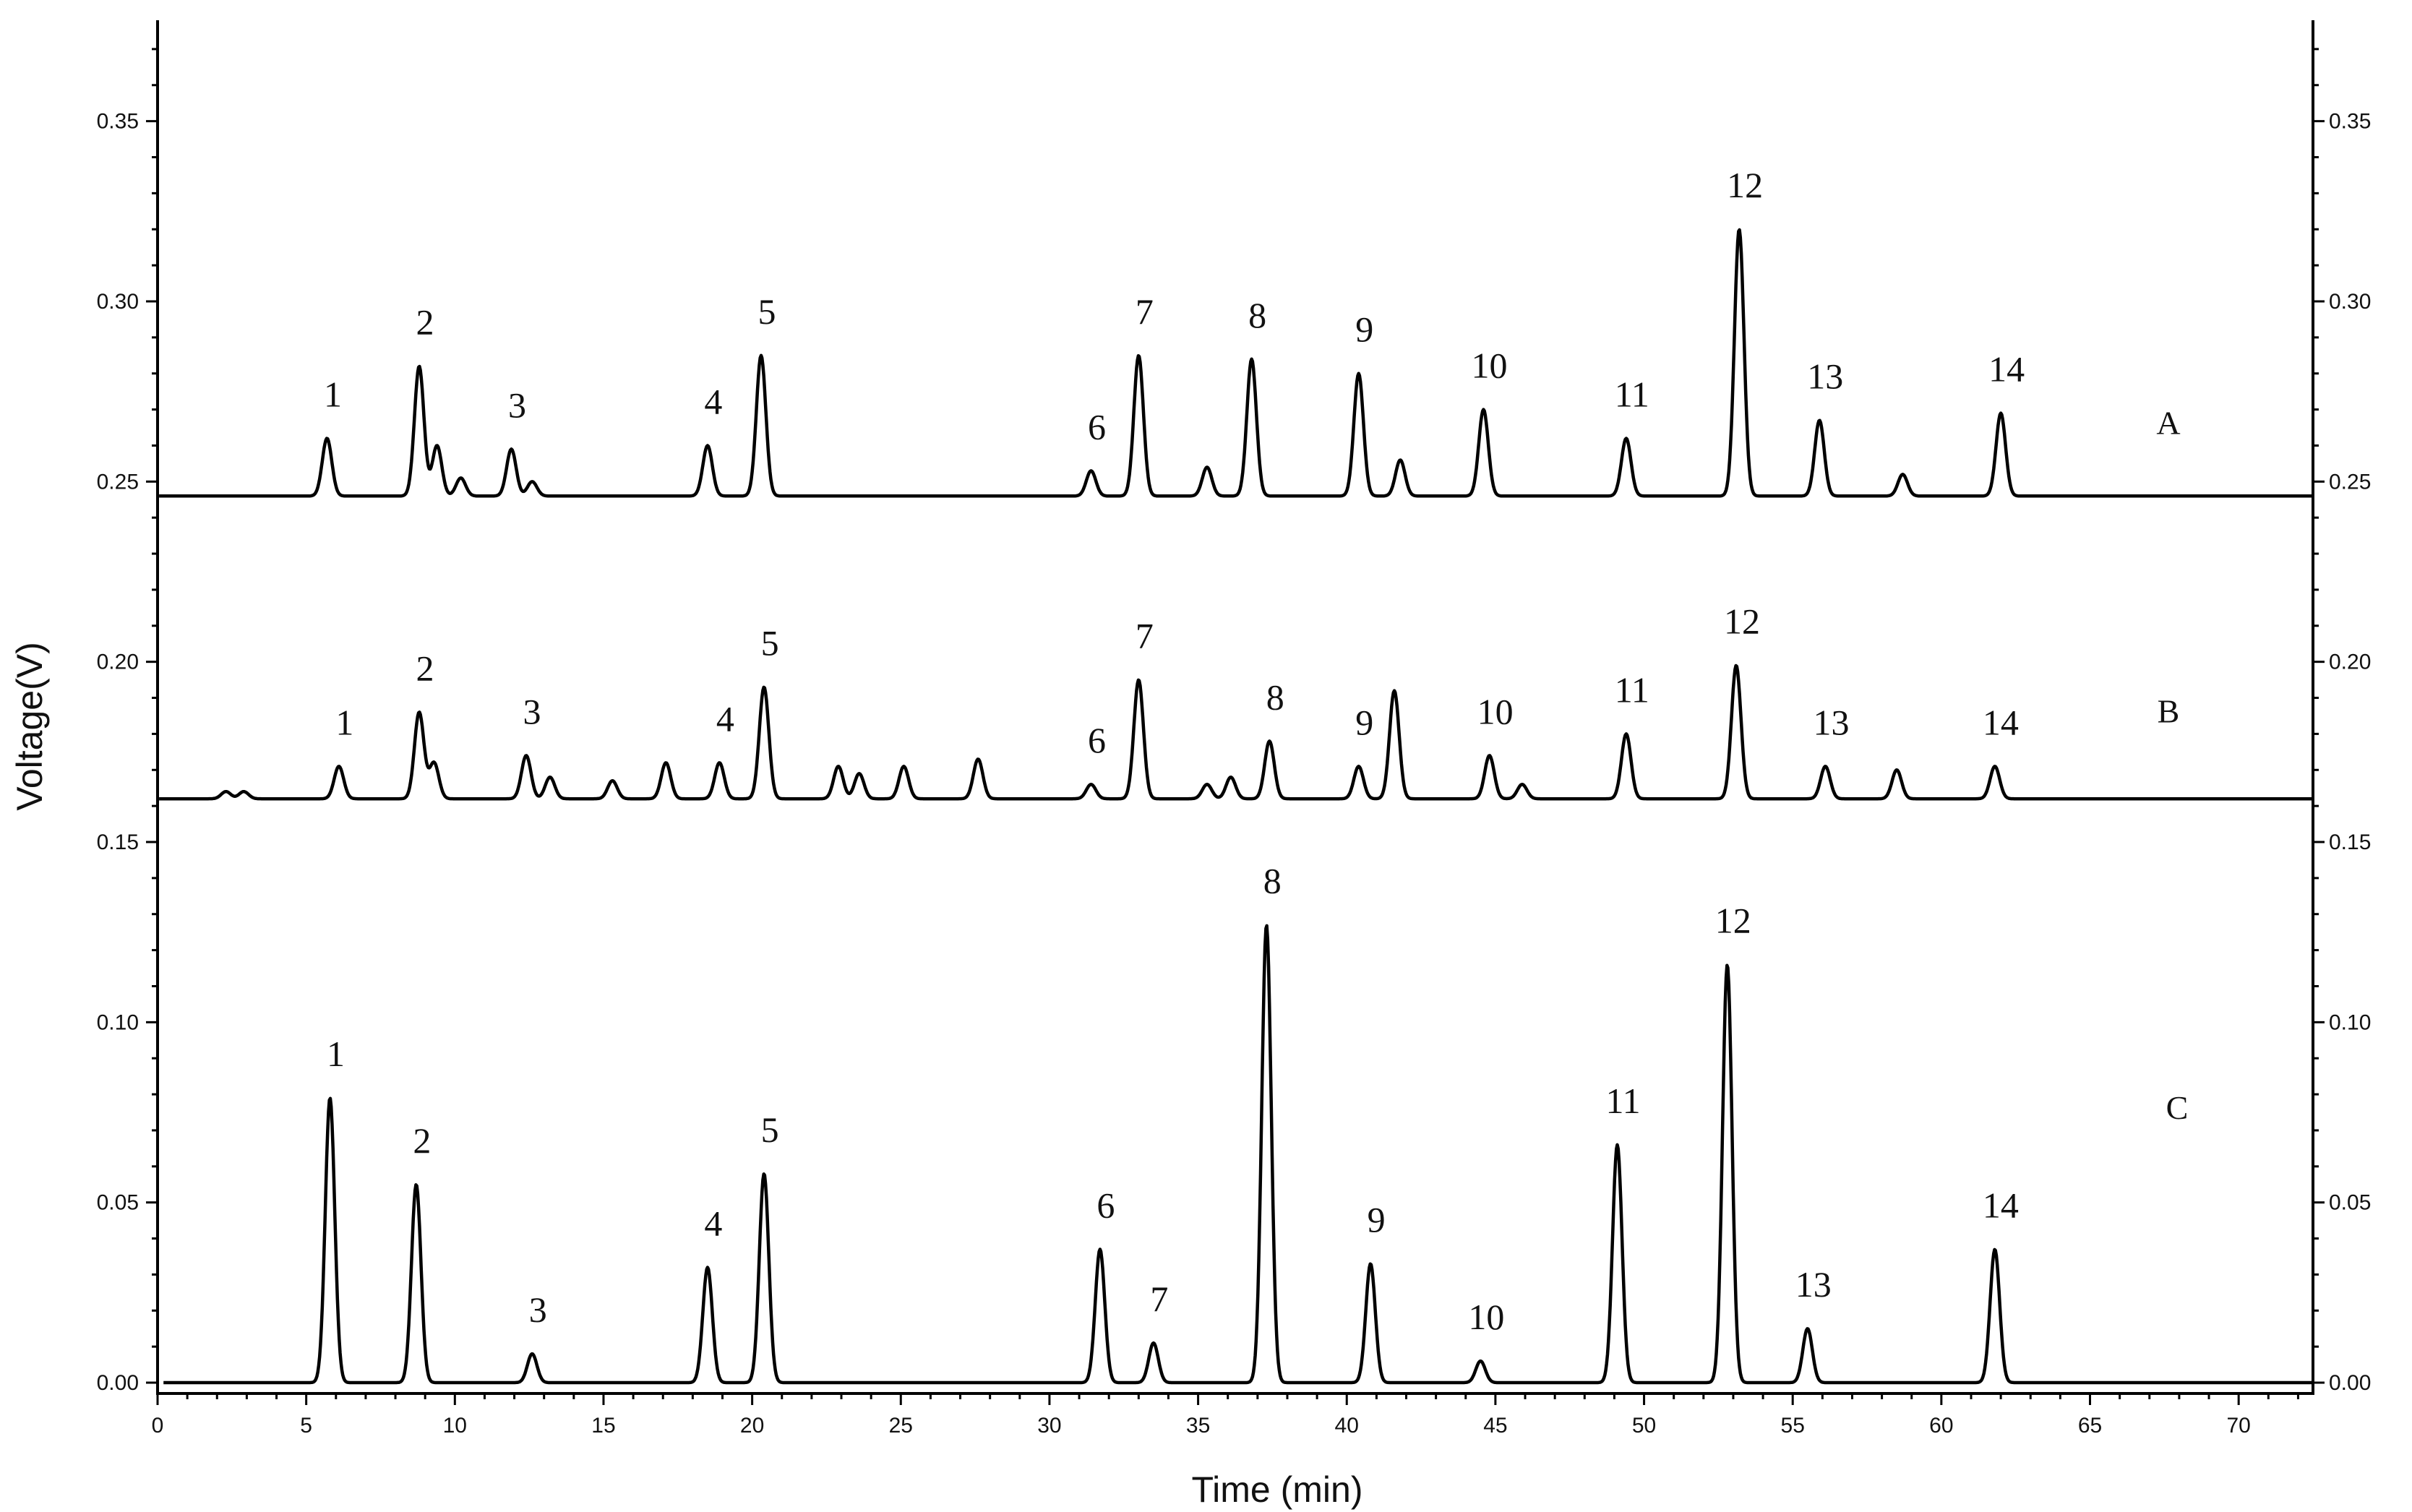 The height and width of the screenshot is (1512, 2412). Describe the element at coordinates (2350, 1203) in the screenshot. I see `y-right-tick-label: 0.05` at that location.